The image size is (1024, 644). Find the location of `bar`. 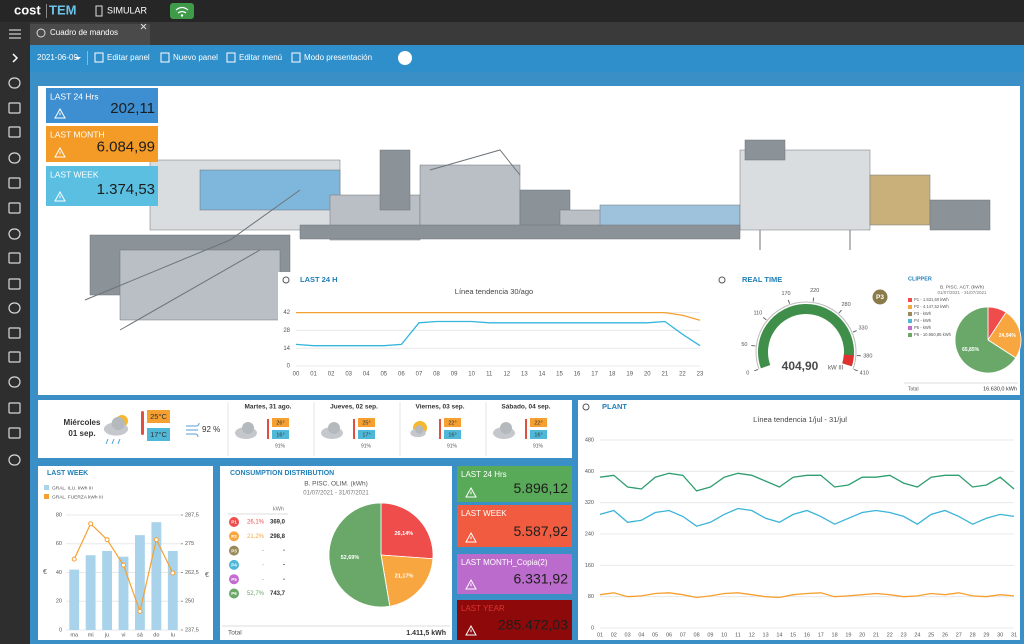

bar is located at coordinates (140, 582).